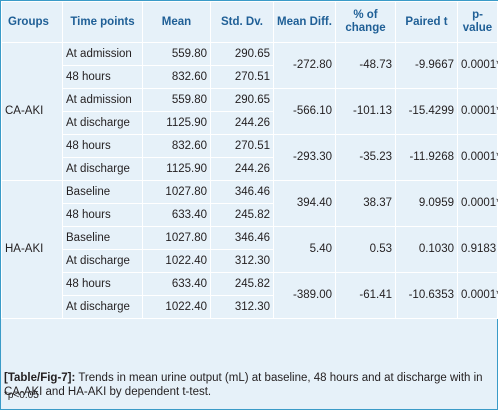 Image resolution: width=498 pixels, height=410 pixels. Describe the element at coordinates (426, 157) in the screenshot. I see `paired-t-cell: -11.9268` at that location.